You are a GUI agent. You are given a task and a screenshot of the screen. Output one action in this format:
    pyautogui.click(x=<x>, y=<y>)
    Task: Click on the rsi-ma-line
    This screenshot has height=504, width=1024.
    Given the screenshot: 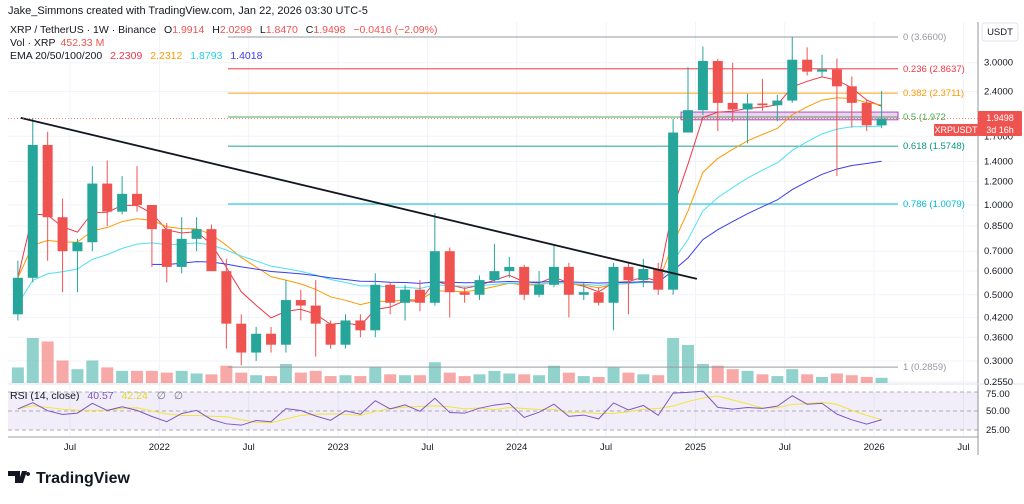 What is the action you would take?
    pyautogui.click(x=449, y=409)
    